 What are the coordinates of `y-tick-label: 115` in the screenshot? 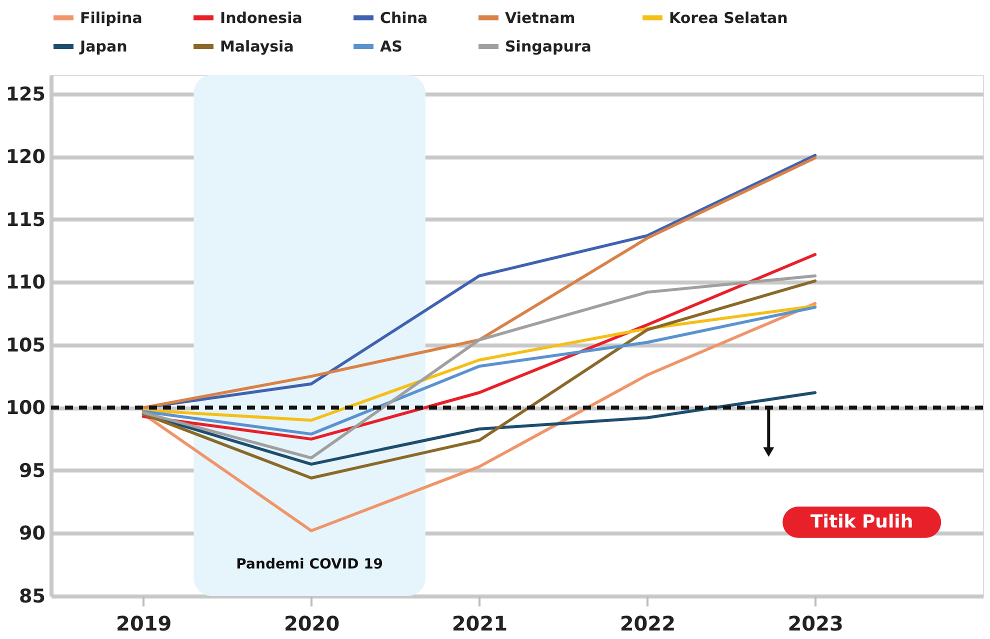 It's located at (26, 219).